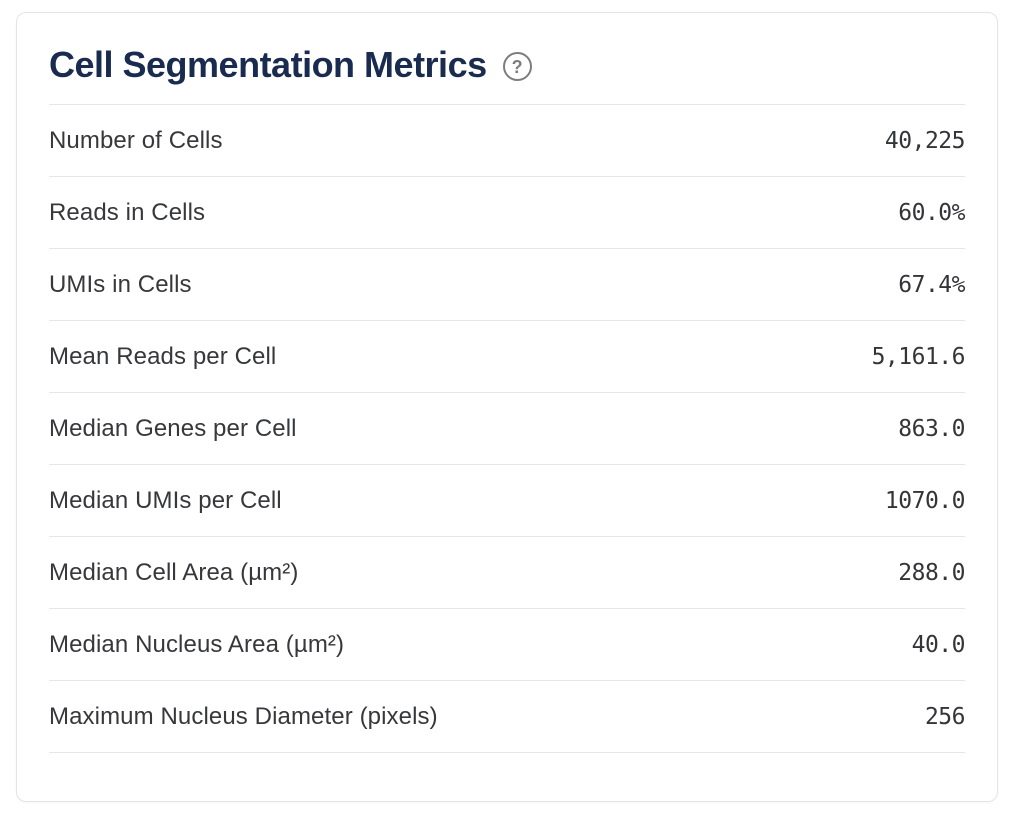 The width and height of the screenshot is (1016, 822). I want to click on metric-label: Median Cell Area (µm²), so click(174, 572).